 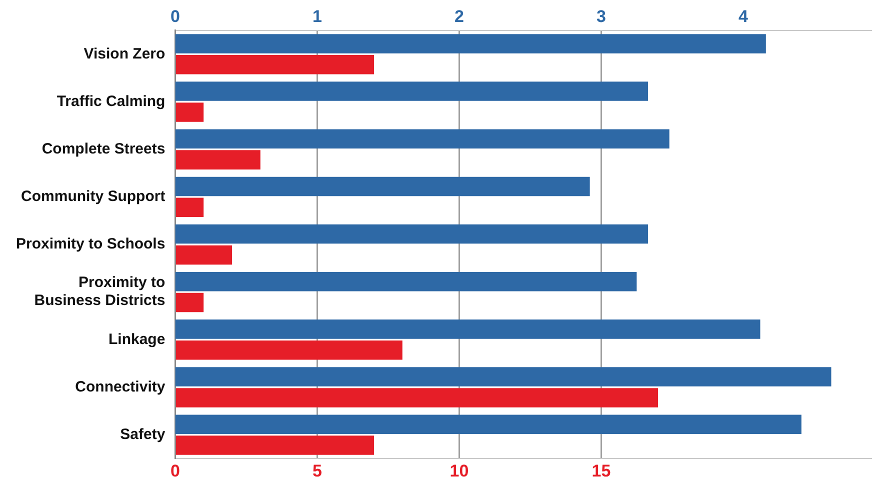 What do you see at coordinates (459, 16) in the screenshot?
I see `x2-tick-label: 2` at bounding box center [459, 16].